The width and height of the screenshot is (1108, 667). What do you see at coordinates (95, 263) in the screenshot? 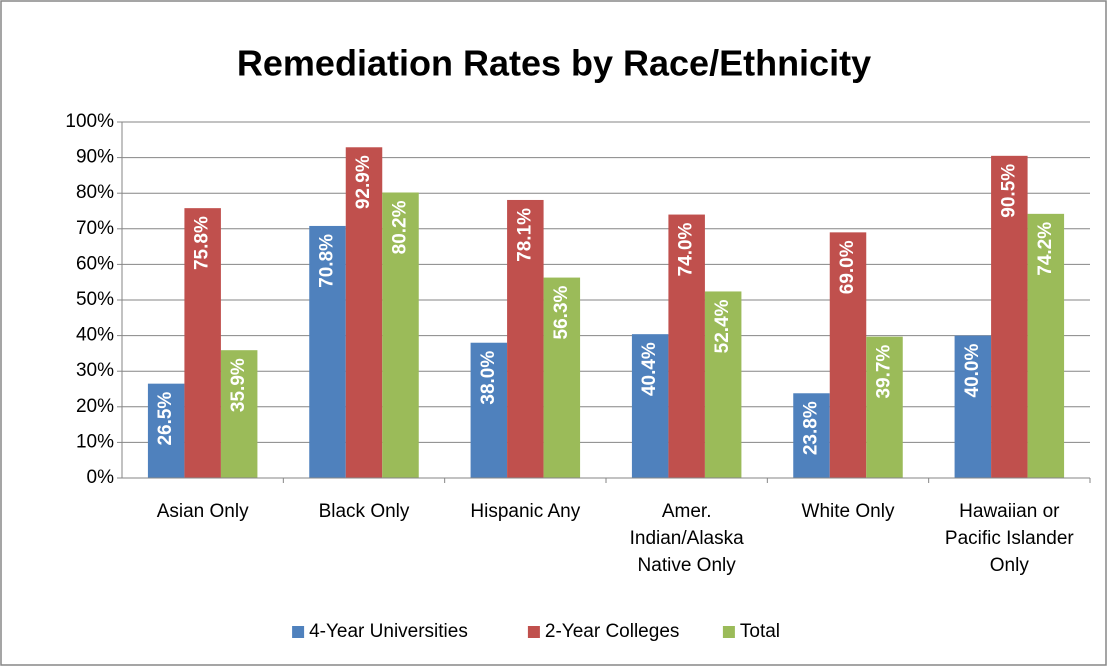
I see `y-tick-label: 60%` at bounding box center [95, 263].